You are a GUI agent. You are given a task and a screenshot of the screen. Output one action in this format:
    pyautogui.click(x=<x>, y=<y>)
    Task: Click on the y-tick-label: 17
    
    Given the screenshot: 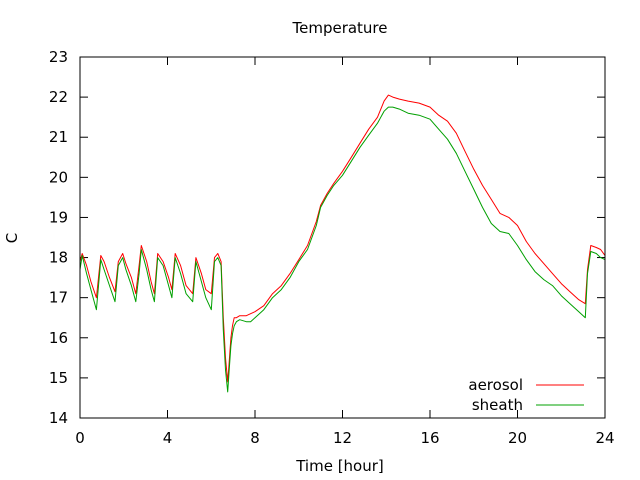 What is the action you would take?
    pyautogui.click(x=58, y=298)
    